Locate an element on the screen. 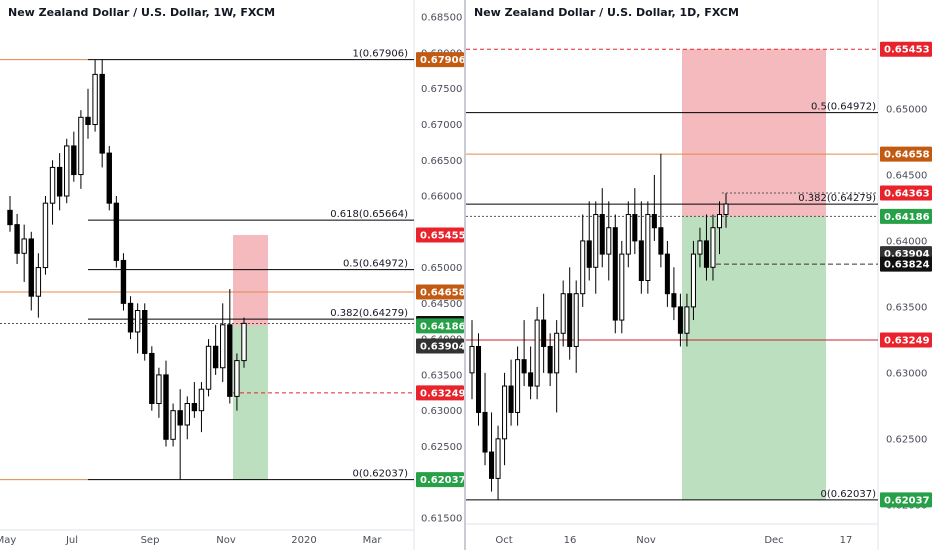  y-axis-tick-label: 0.63000 is located at coordinates (441, 411).